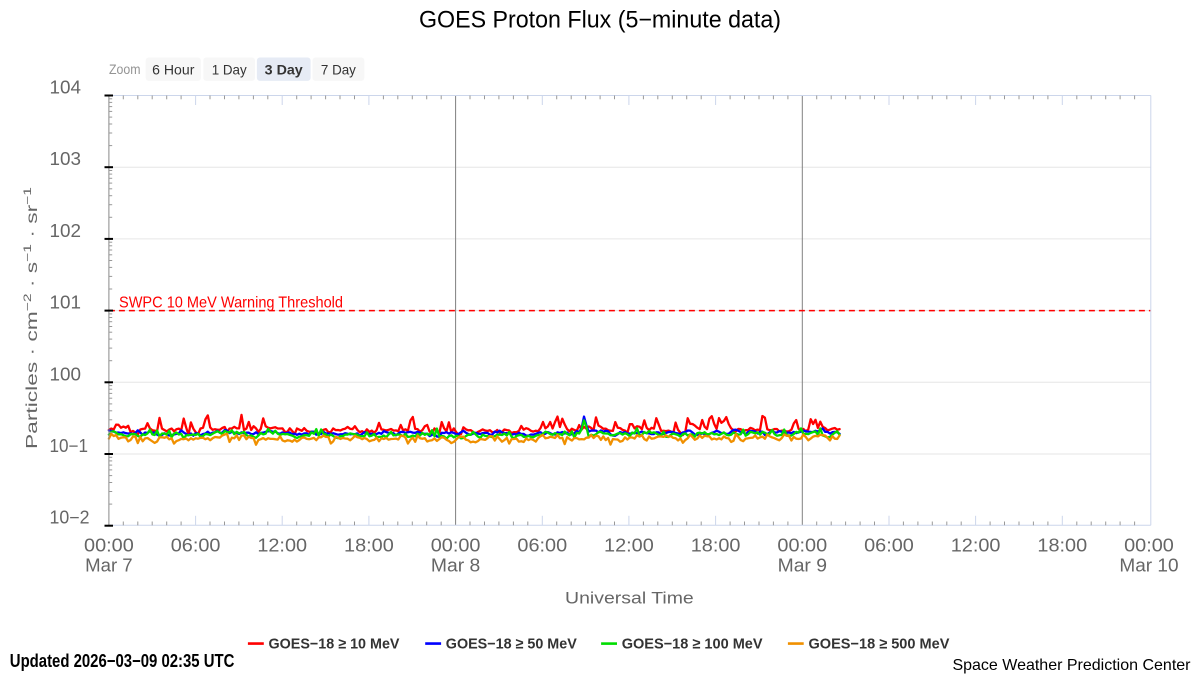  I want to click on svg-text: GOES−18 ≥ 100 MeV, so click(692, 643).